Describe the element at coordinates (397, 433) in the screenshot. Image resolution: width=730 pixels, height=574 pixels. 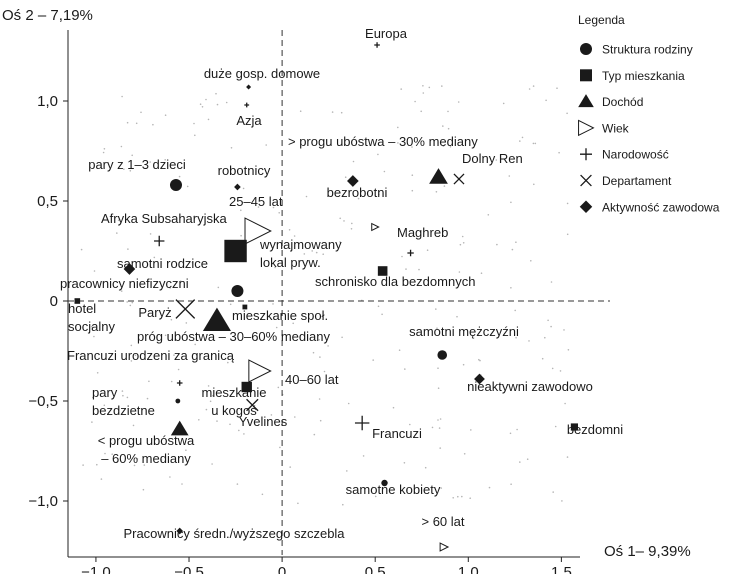
I see `point-label: Francuzi` at that location.